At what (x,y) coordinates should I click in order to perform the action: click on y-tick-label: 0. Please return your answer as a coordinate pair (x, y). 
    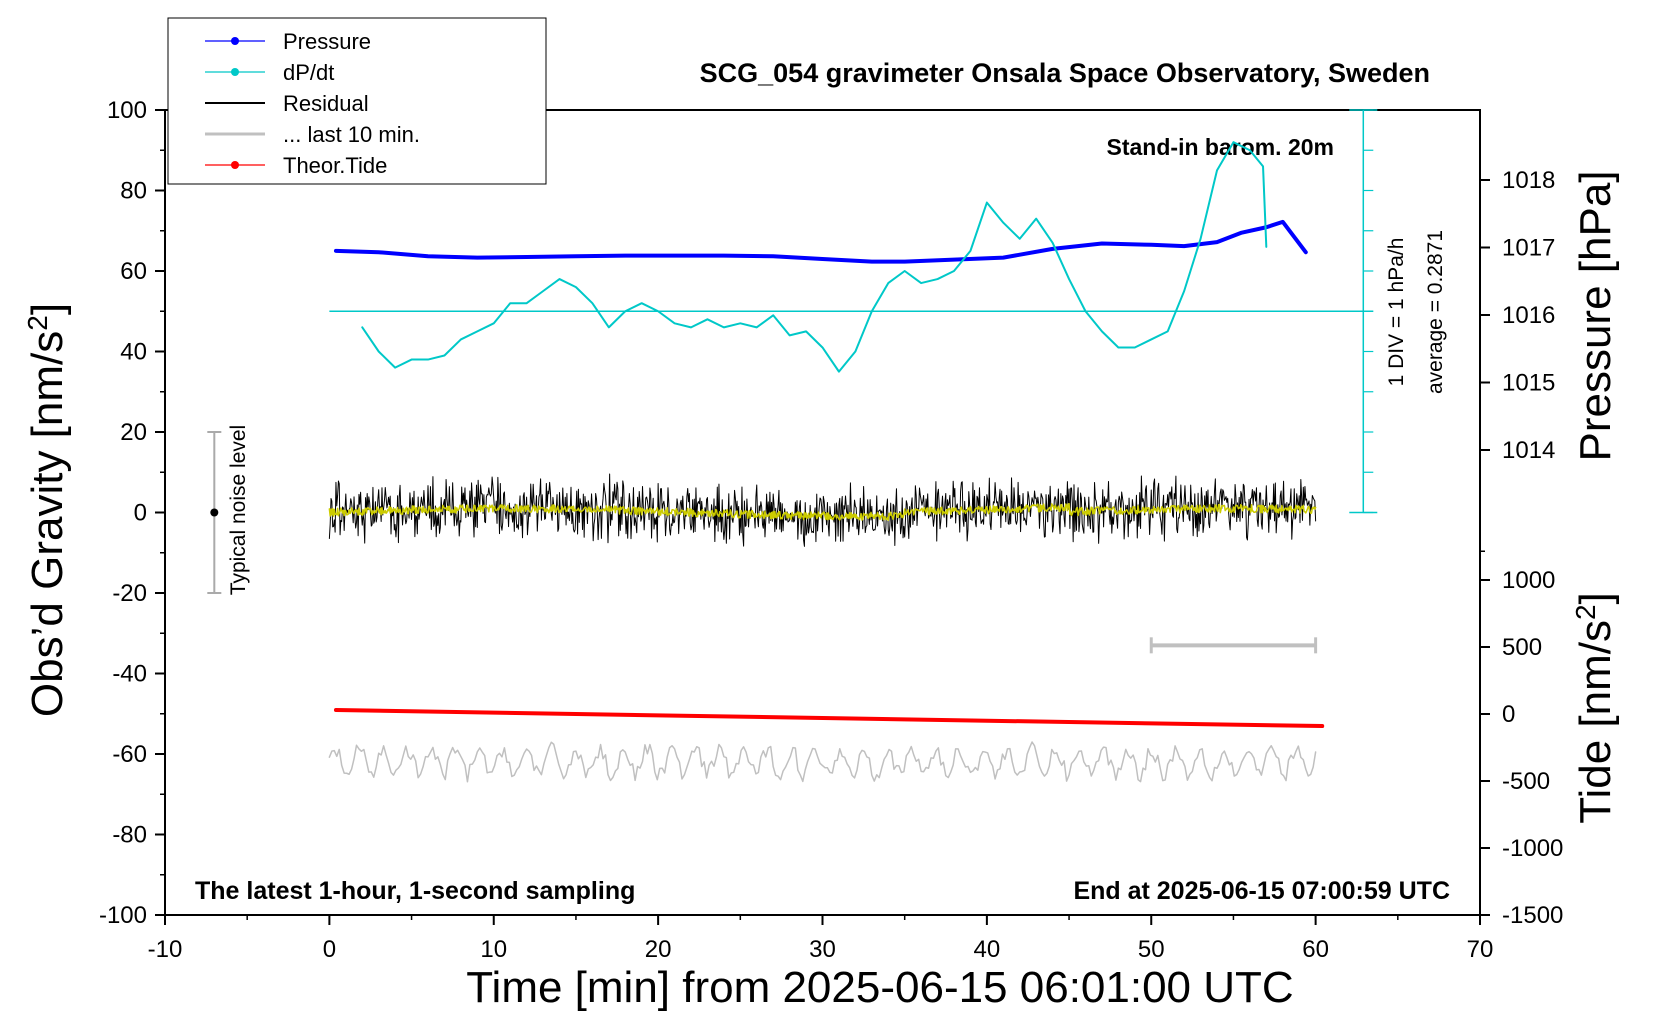
    Looking at the image, I should click on (140, 513).